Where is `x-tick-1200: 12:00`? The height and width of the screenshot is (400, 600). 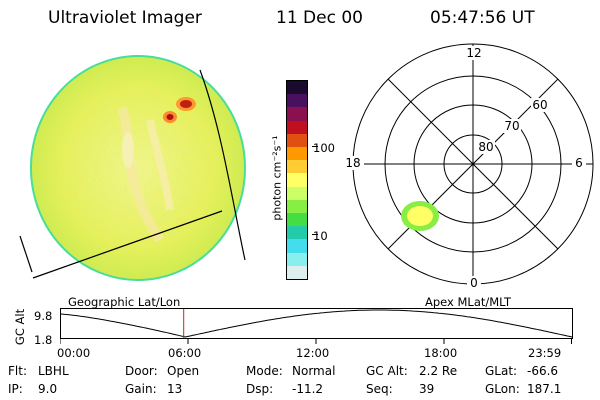 x-tick-1200: 12:00 is located at coordinates (313, 353).